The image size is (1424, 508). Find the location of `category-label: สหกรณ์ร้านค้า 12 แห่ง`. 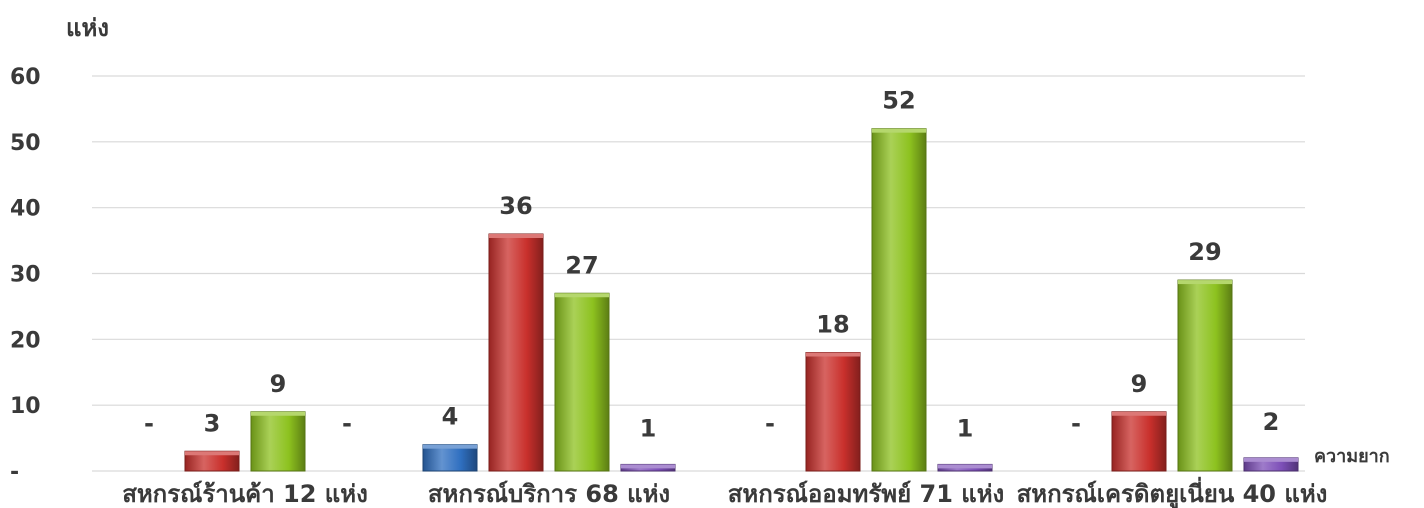

category-label: สหกรณ์ร้านค้า 12 แห่ง is located at coordinates (245, 494).